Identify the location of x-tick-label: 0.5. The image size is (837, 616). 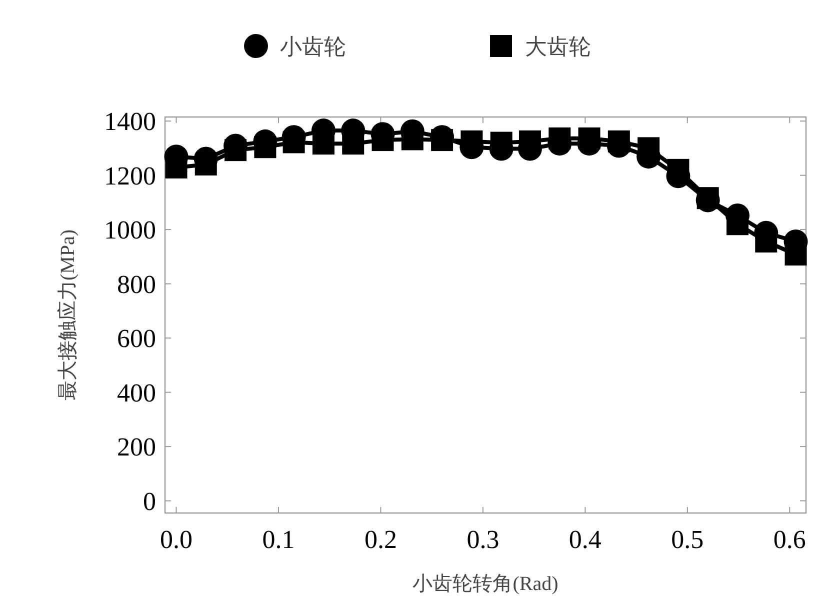
(687, 539).